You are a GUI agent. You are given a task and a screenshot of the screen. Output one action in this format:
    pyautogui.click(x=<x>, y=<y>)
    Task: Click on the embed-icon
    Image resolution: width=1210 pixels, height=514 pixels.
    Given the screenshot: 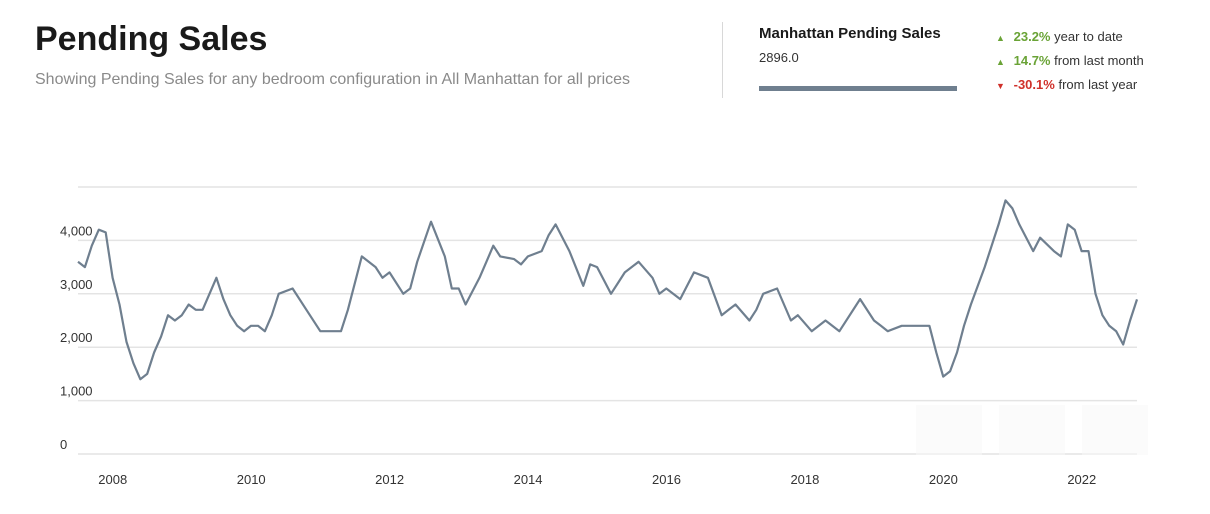 What is the action you would take?
    pyautogui.click(x=1115, y=430)
    